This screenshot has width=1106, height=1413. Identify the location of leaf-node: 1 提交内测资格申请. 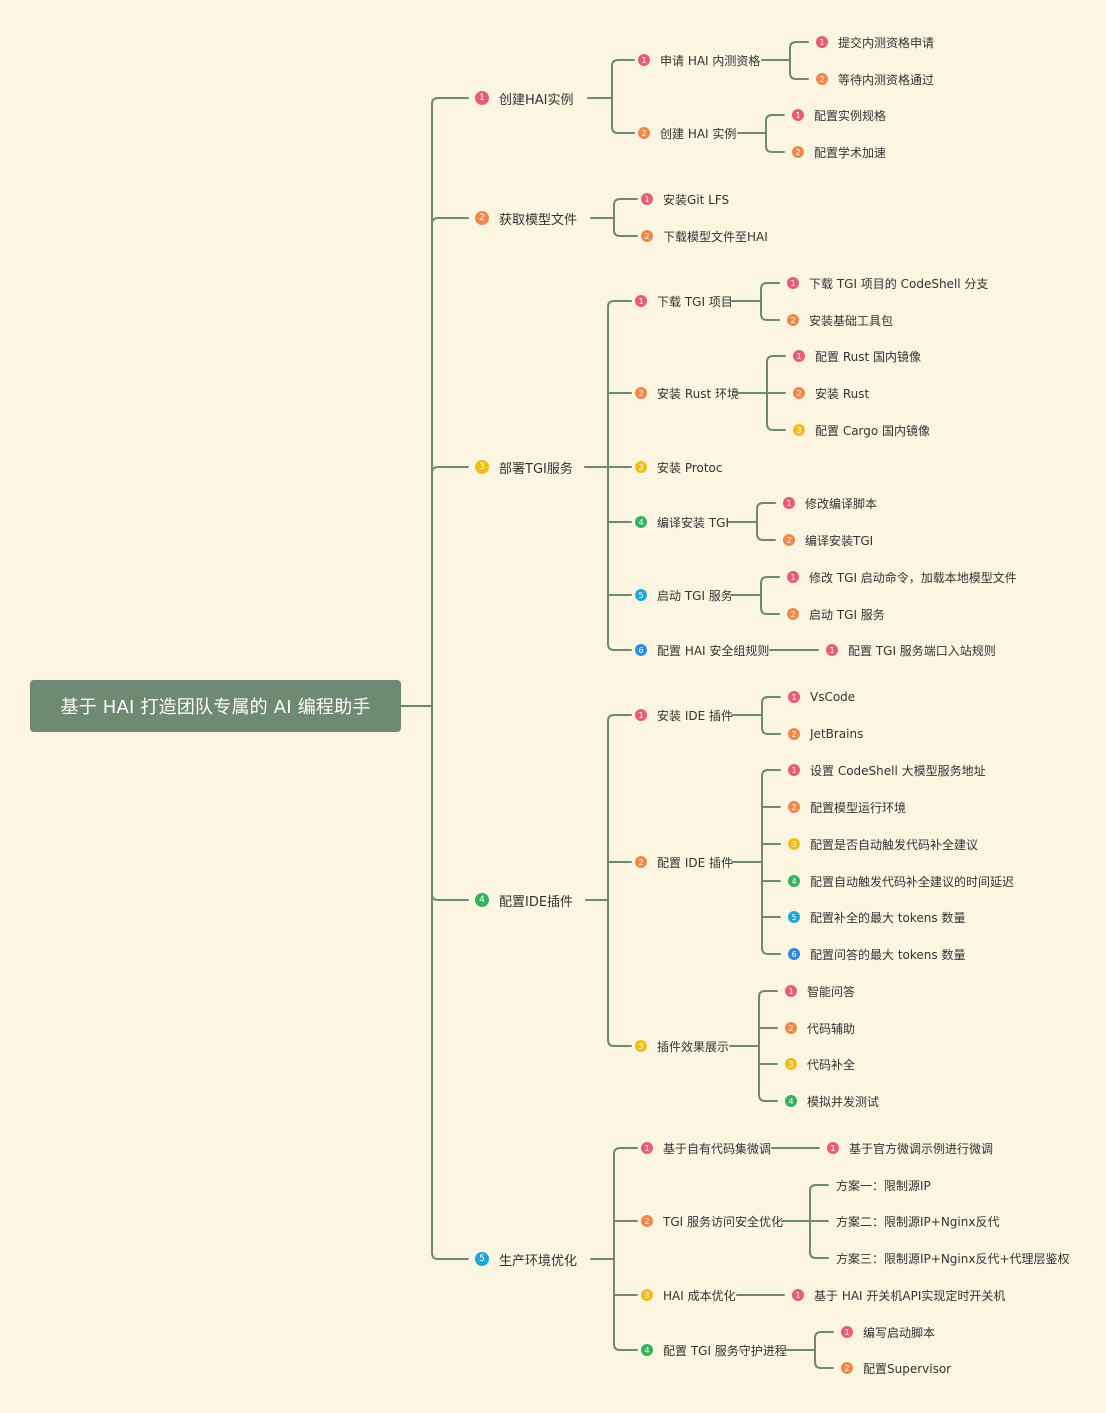
(875, 42).